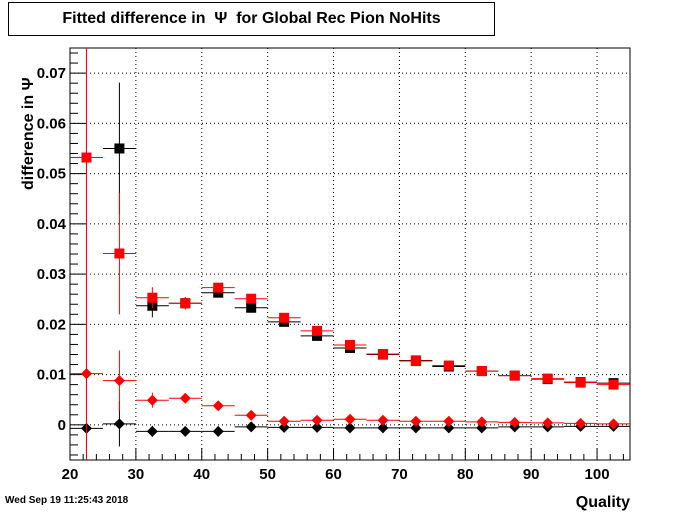  I want to click on x-tick-label: 90, so click(531, 474).